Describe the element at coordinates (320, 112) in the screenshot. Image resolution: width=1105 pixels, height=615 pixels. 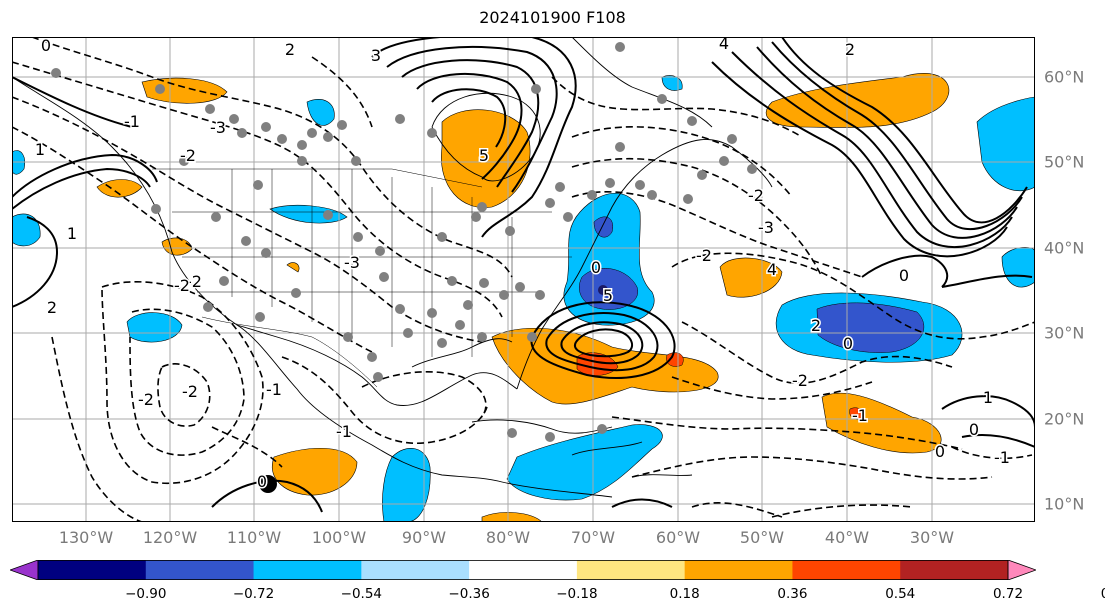
I see `fill-canada-negative` at that location.